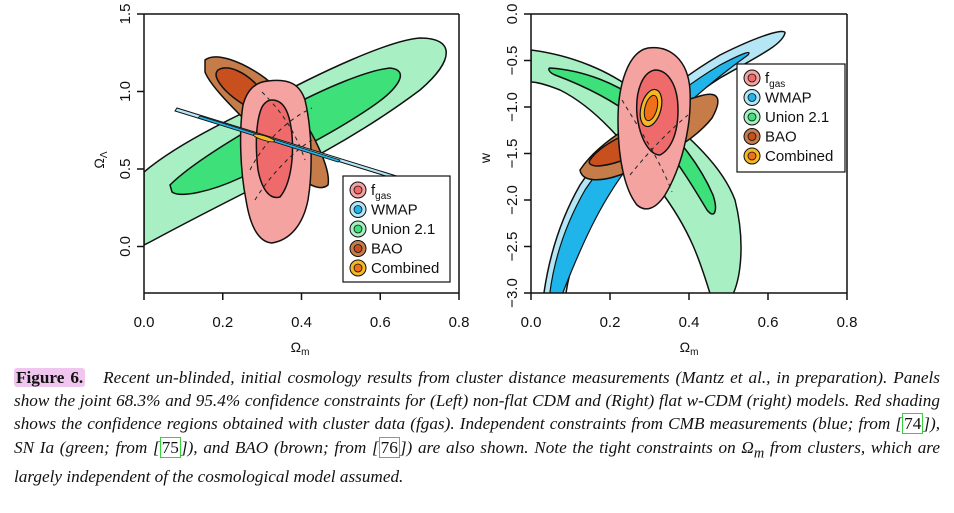 The height and width of the screenshot is (513, 954). I want to click on y-tick-label: −0.5, so click(512, 61).